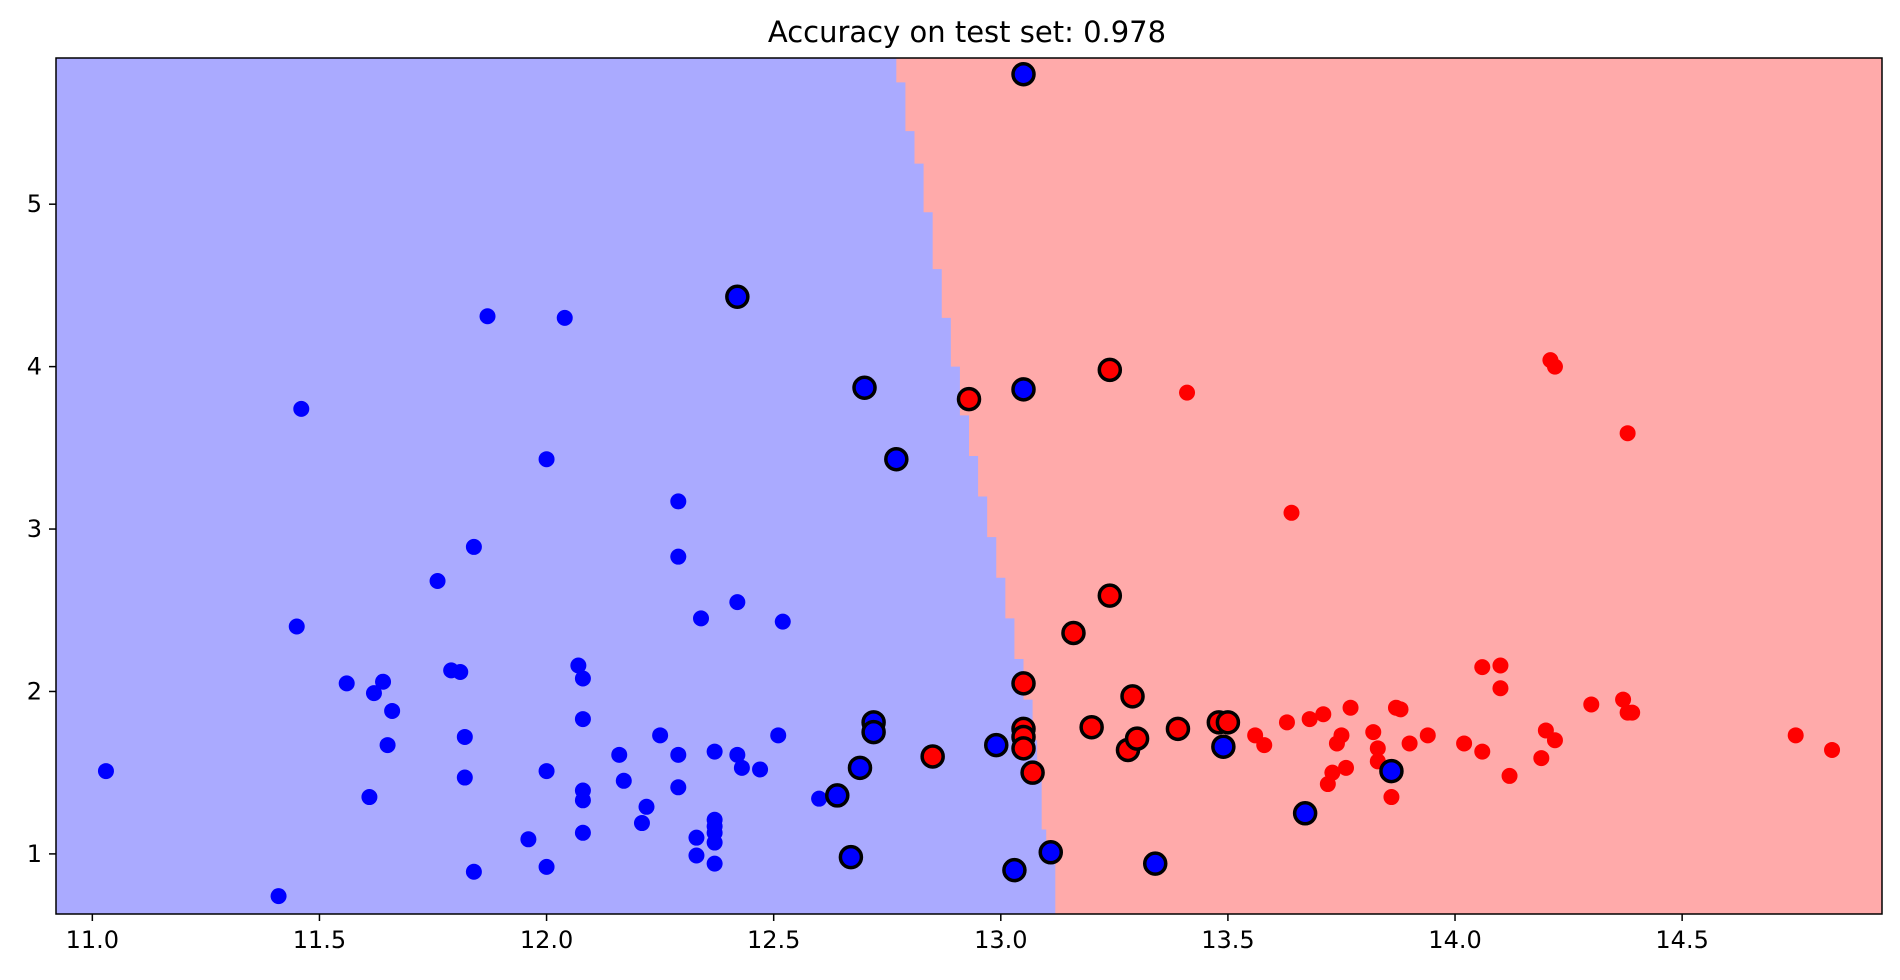 Image resolution: width=1900 pixels, height=980 pixels. What do you see at coordinates (1227, 940) in the screenshot?
I see `x-tick-label: 13.5` at bounding box center [1227, 940].